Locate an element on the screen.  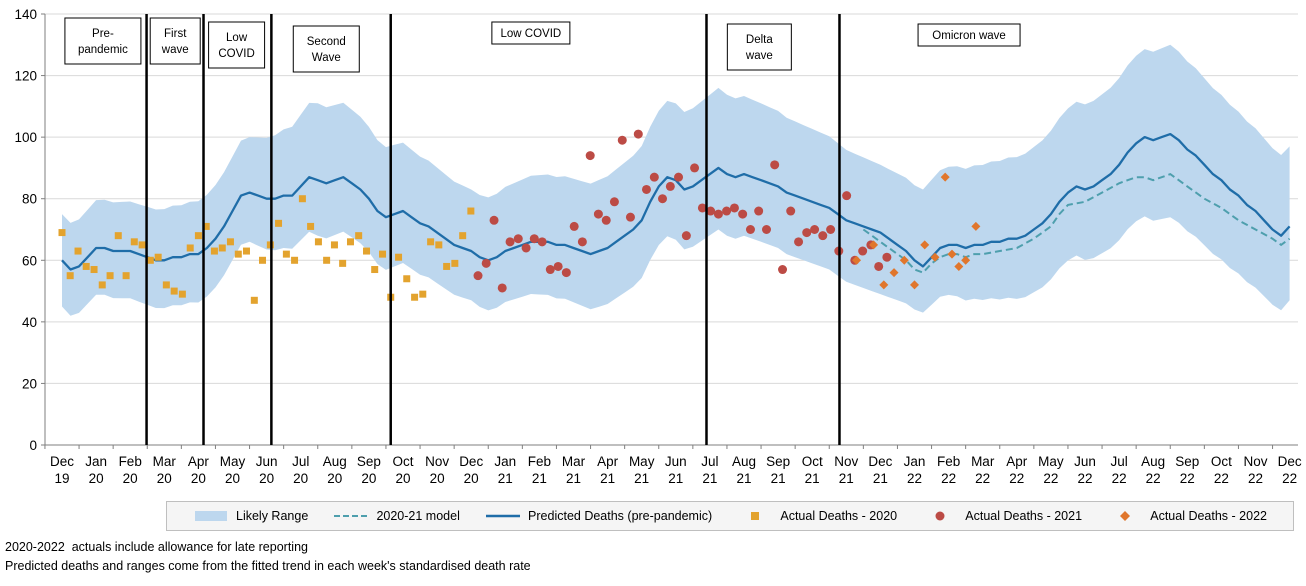
legend-item: Actual Deaths - 2021 is located at coordinates (1002, 516).